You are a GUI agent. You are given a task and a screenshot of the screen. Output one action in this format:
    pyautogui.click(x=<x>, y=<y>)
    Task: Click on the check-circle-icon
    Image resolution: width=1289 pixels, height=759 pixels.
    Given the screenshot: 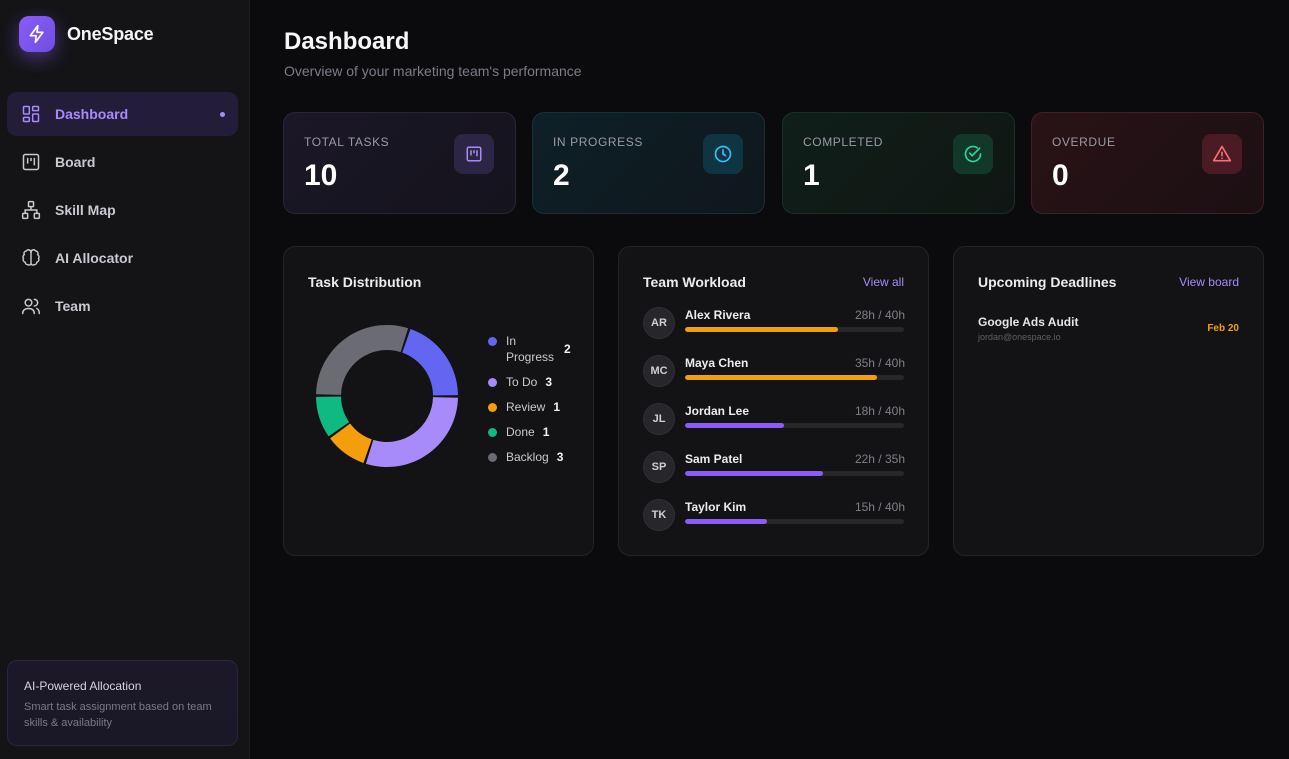 What is the action you would take?
    pyautogui.click(x=973, y=154)
    